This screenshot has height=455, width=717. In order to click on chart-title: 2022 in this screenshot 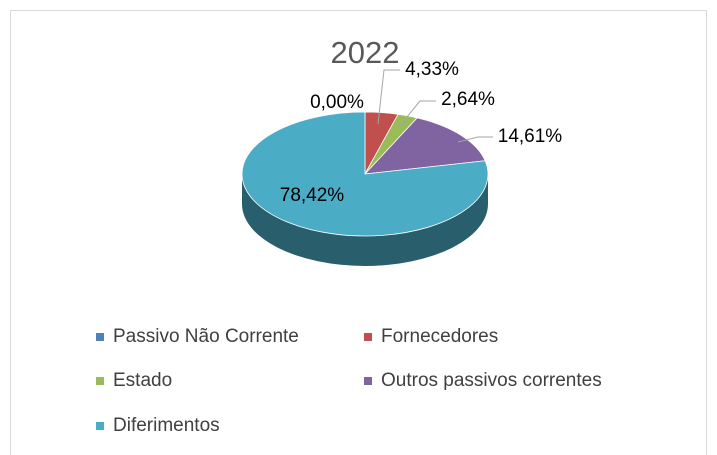, I will do `click(365, 52)`.